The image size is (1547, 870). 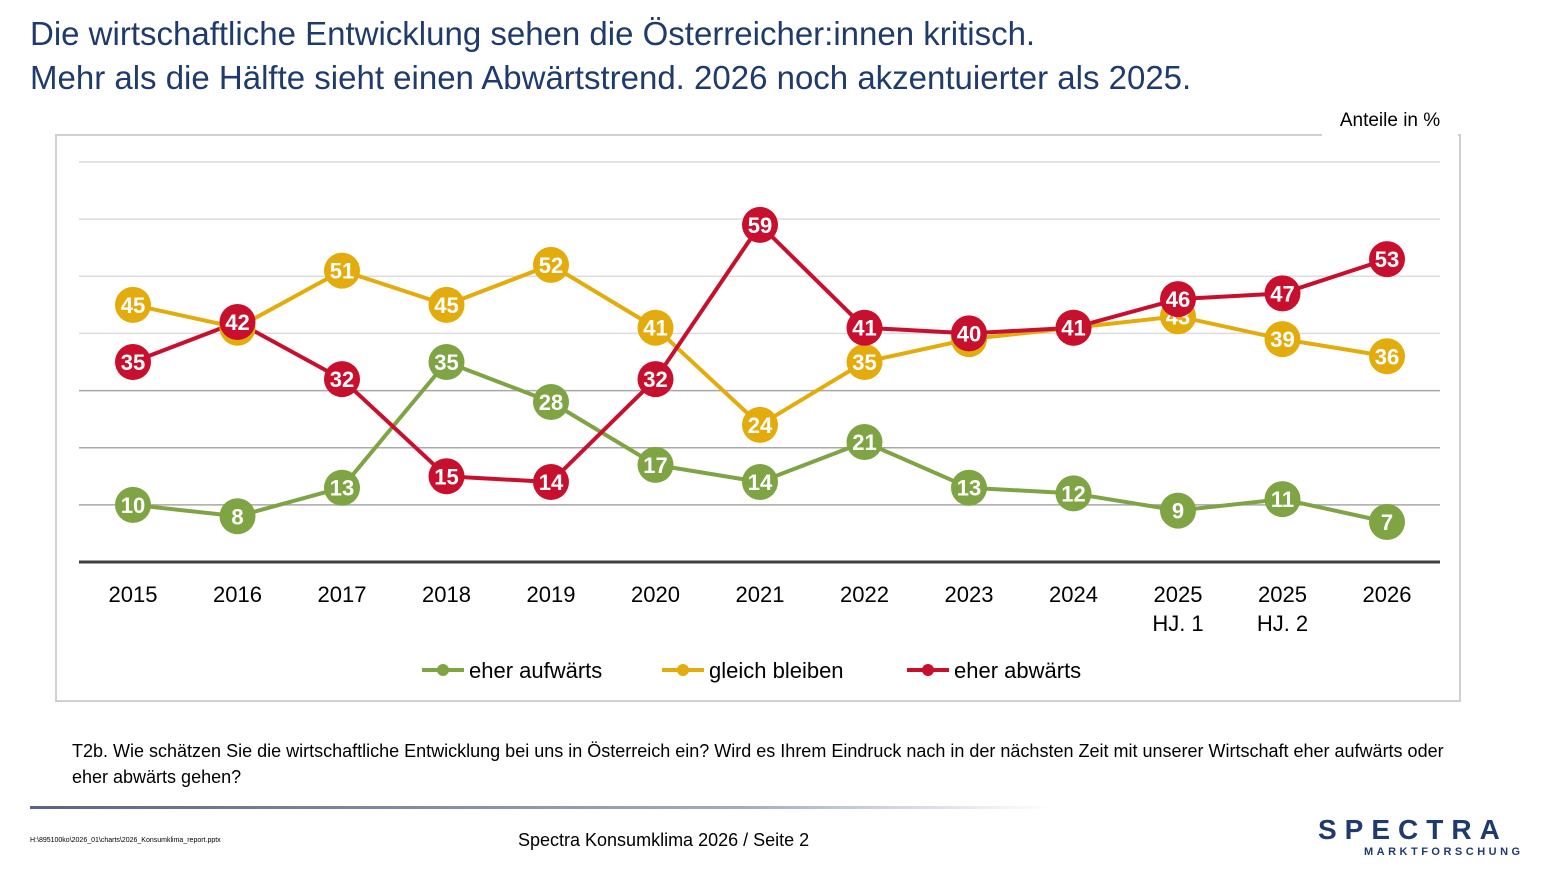 I want to click on x-tick-label: 2019, so click(x=551, y=594).